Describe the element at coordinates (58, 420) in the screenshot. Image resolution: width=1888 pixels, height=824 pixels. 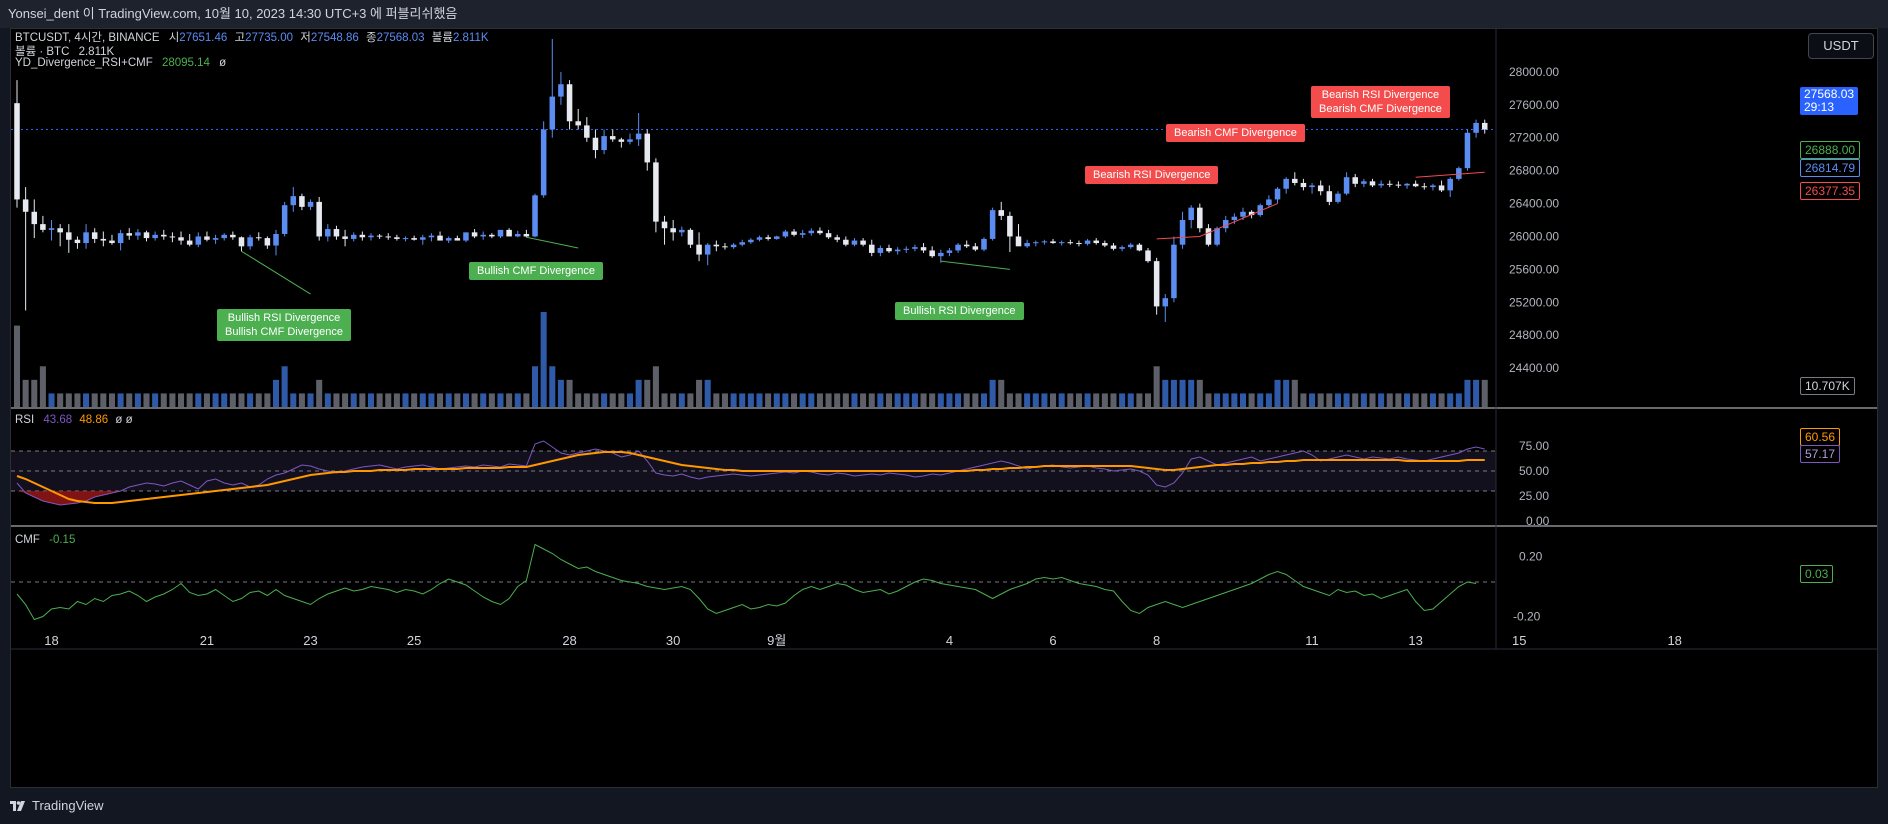
I see `rsi-value1: 43.68` at that location.